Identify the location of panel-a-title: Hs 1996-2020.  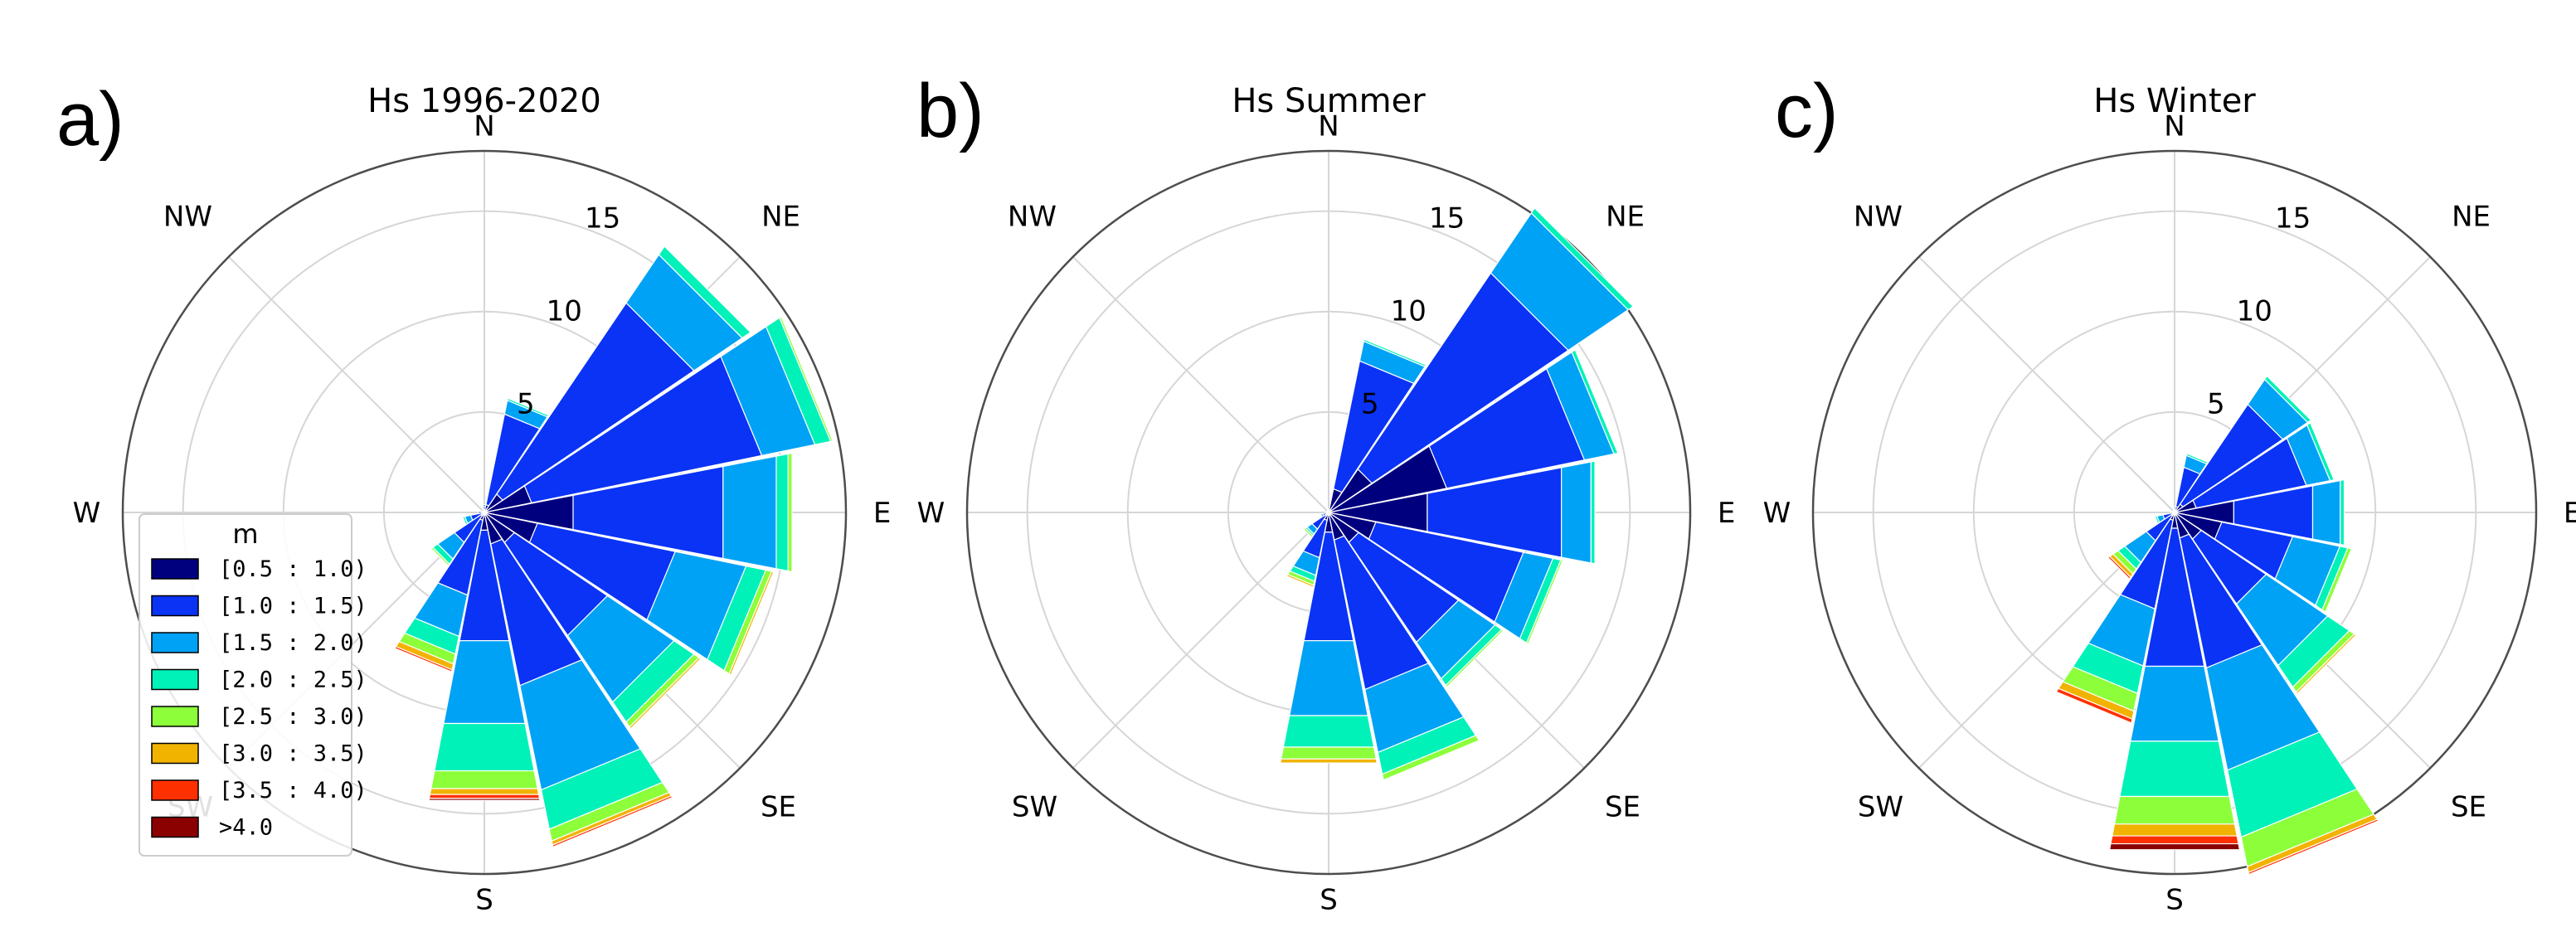
(484, 101).